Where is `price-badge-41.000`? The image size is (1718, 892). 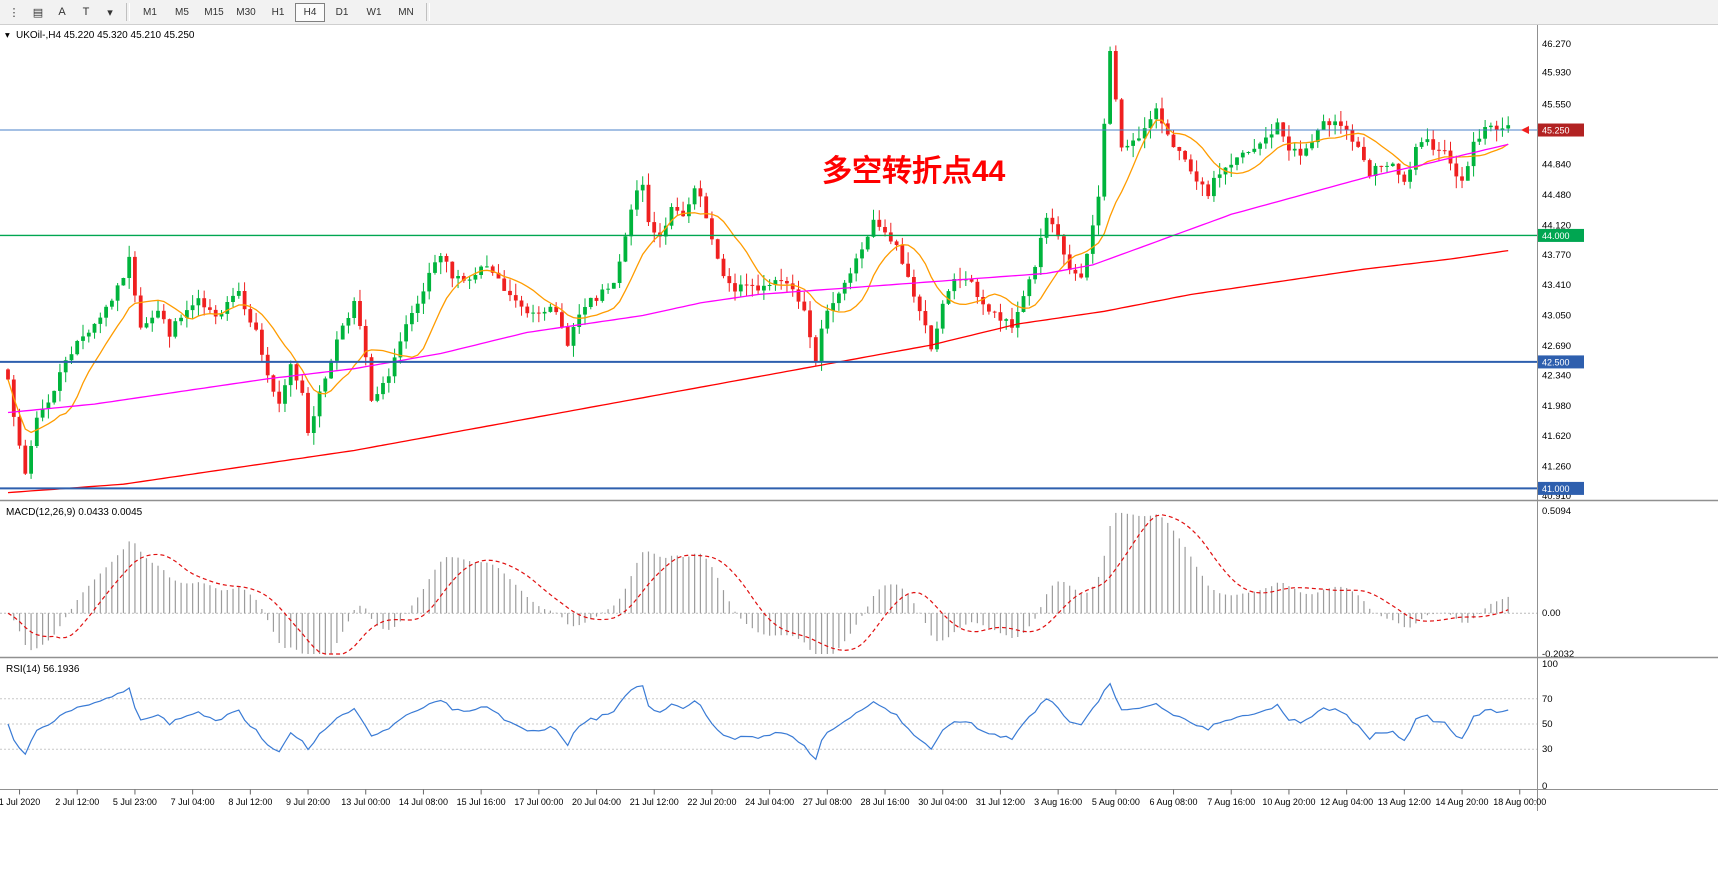 price-badge-41.000 is located at coordinates (1561, 488).